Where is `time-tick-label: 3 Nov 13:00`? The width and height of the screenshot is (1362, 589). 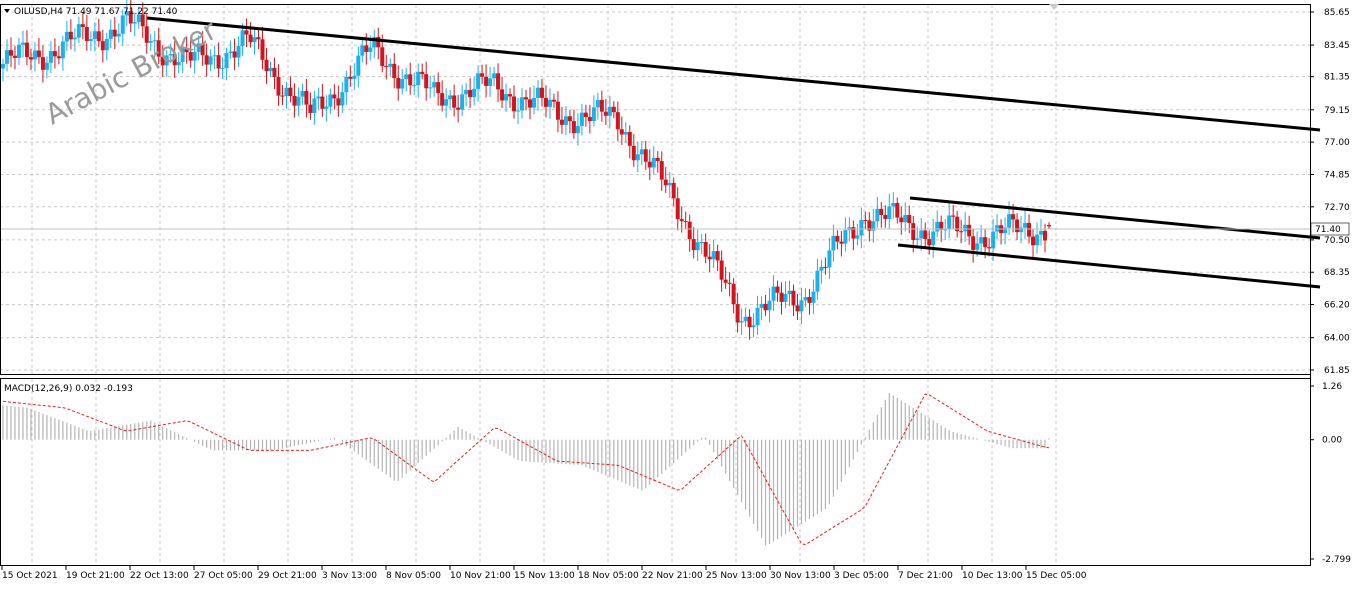
time-tick-label: 3 Nov 13:00 is located at coordinates (349, 576).